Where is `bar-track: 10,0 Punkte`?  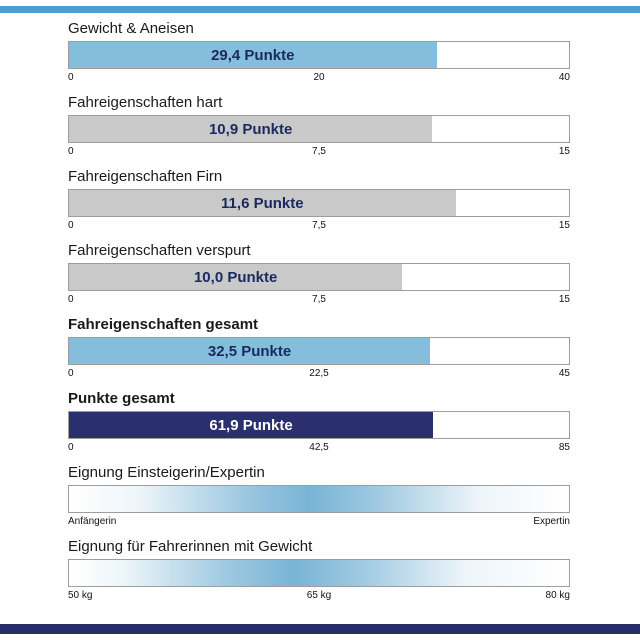 bar-track: 10,0 Punkte is located at coordinates (319, 277).